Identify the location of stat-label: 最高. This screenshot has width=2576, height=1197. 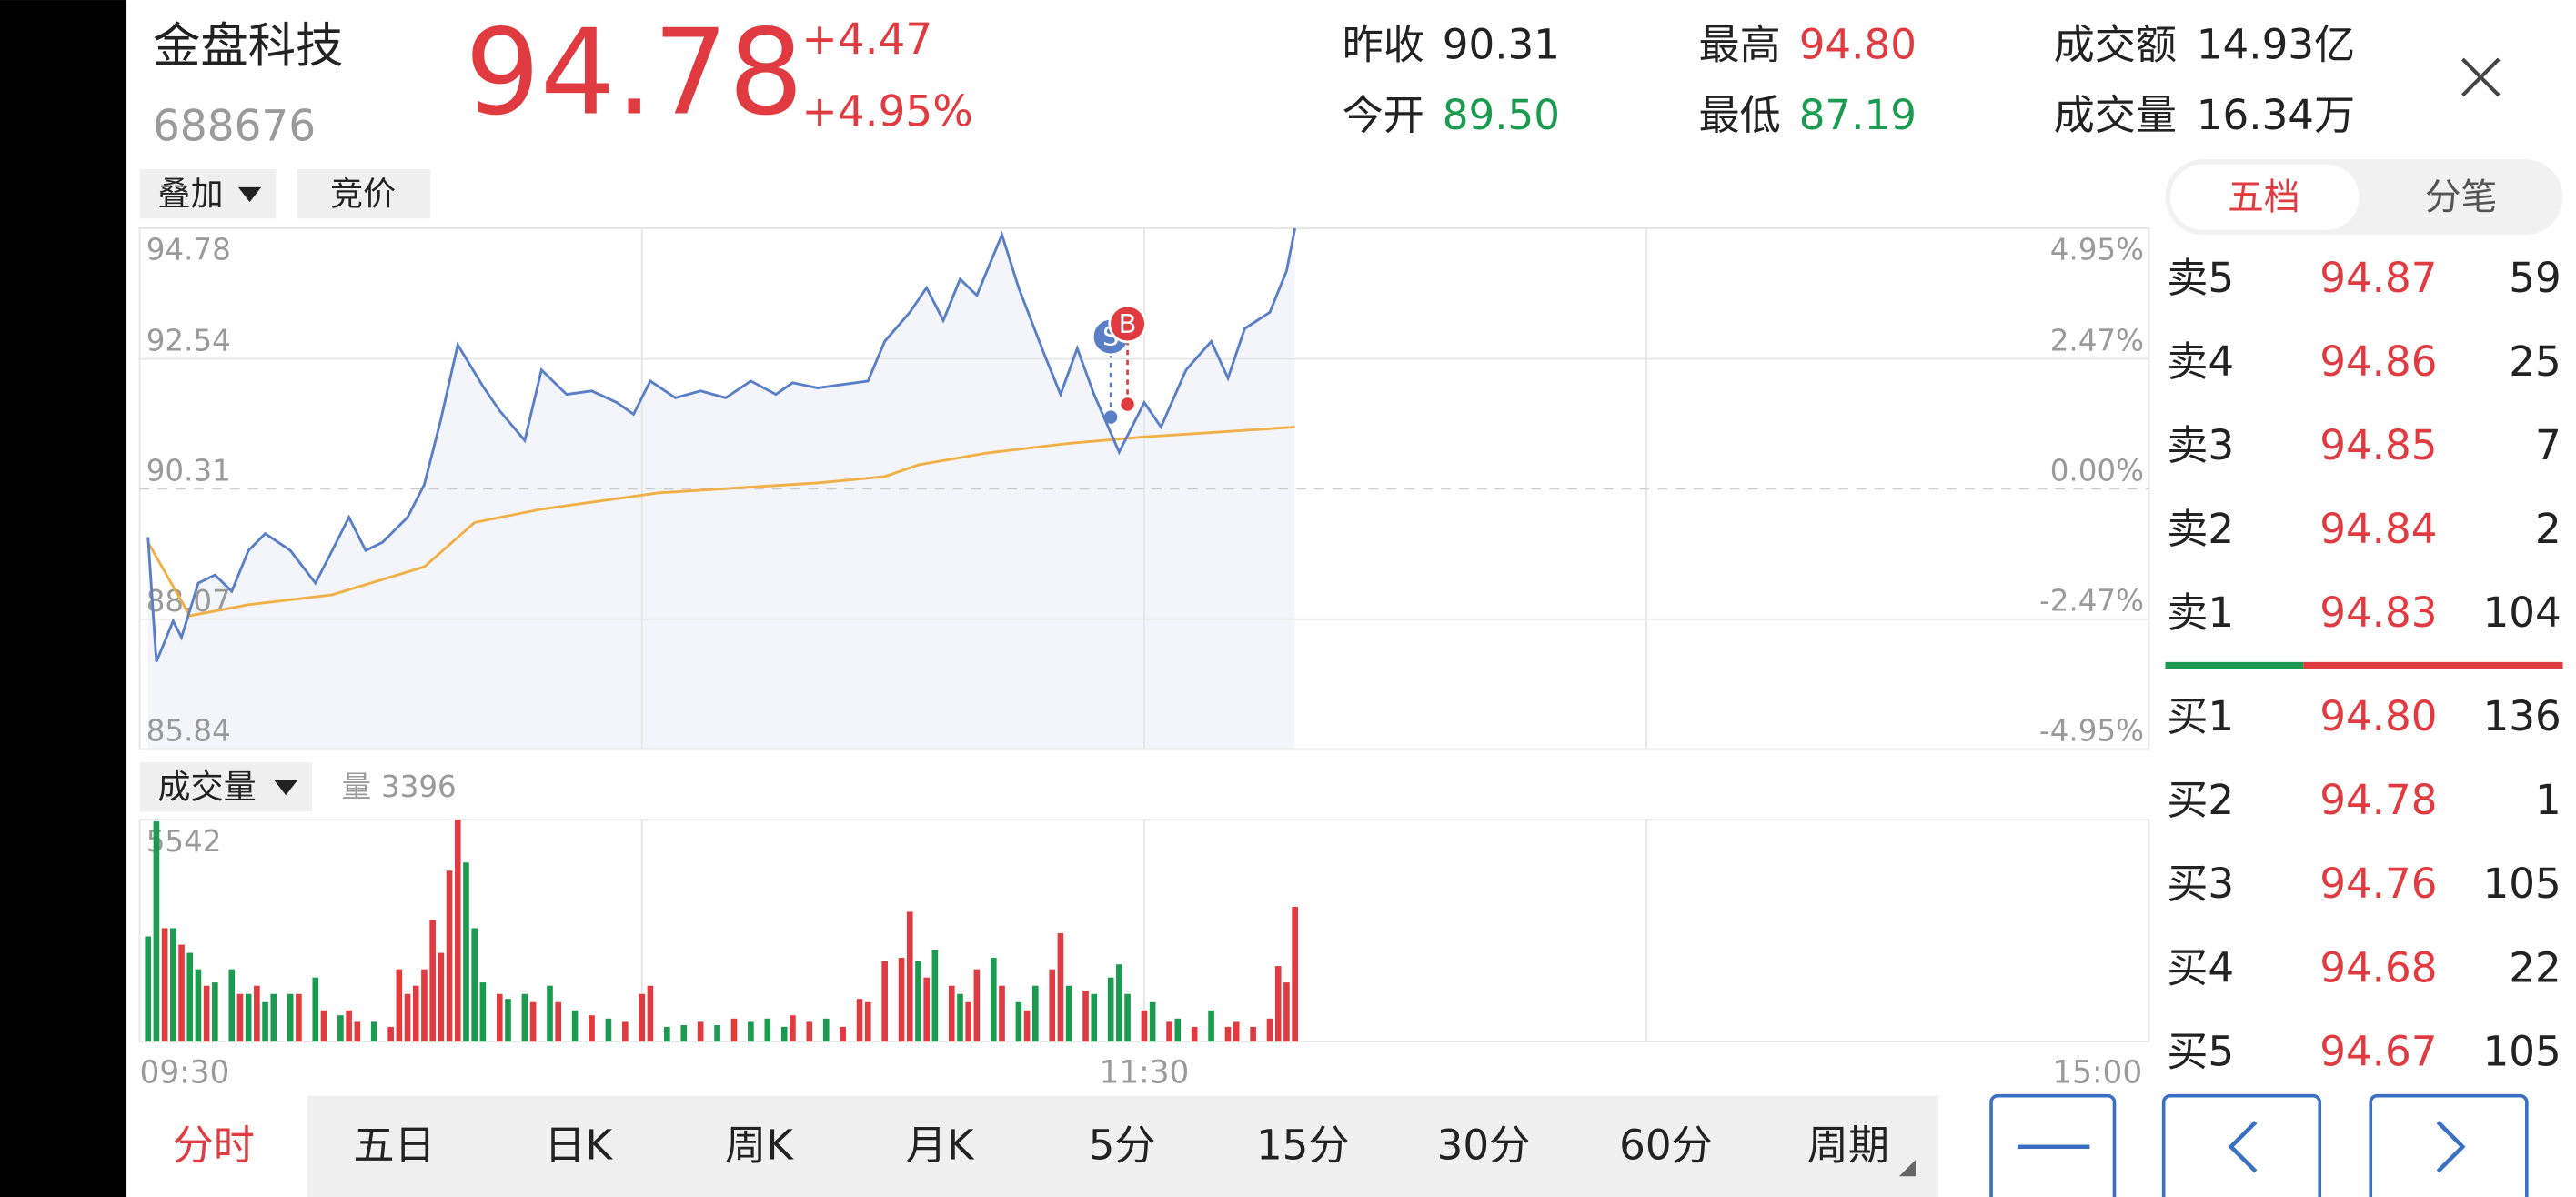
(1740, 44).